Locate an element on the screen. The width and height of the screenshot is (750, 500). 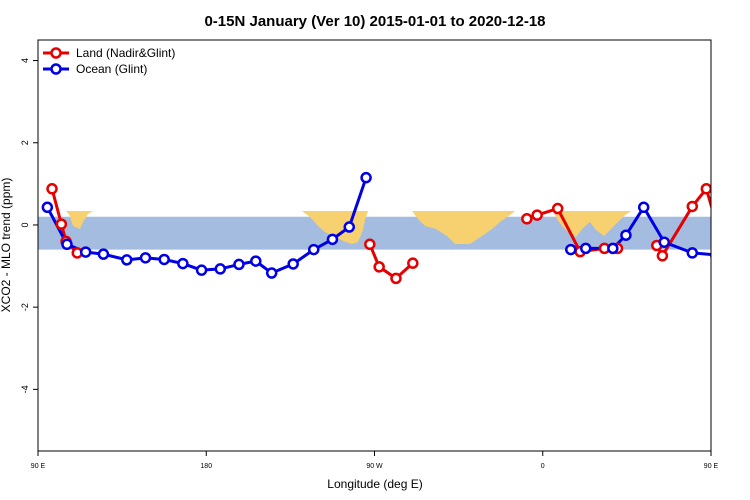
x-axis: 90 E 180 90 W 0 90 E is located at coordinates (375, 460).